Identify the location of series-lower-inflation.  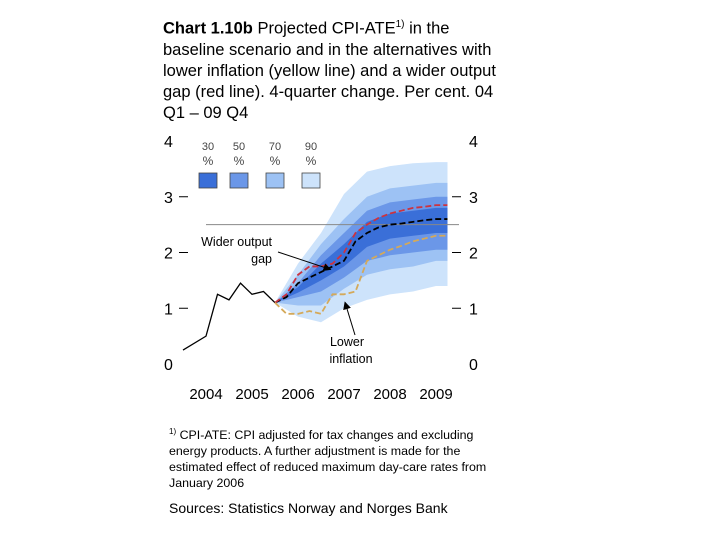
(361, 274).